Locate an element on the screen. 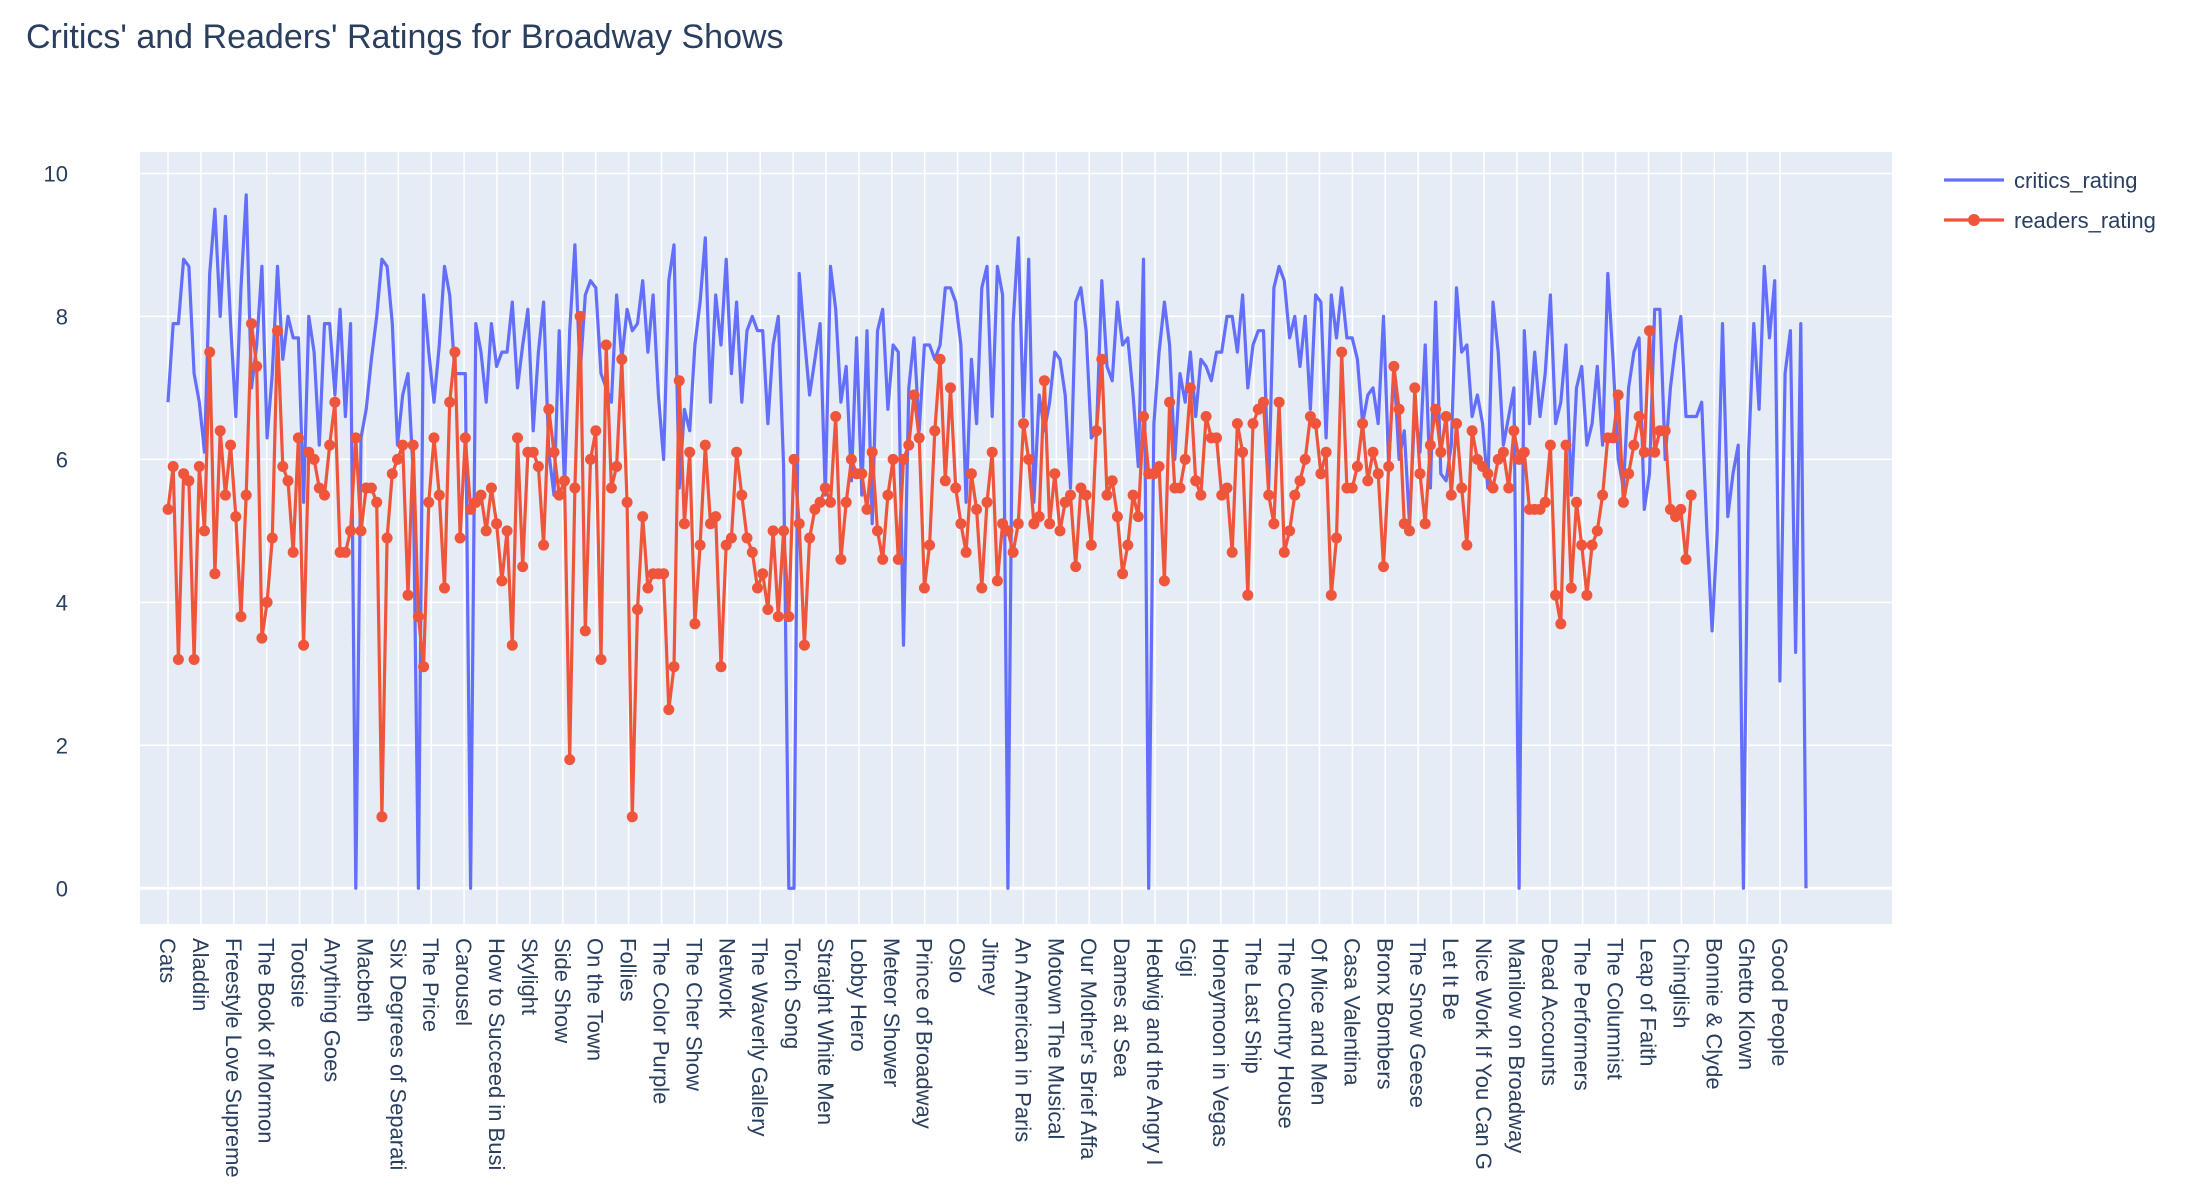  x-tick-label: The Performers is located at coordinates (1582, 1014).